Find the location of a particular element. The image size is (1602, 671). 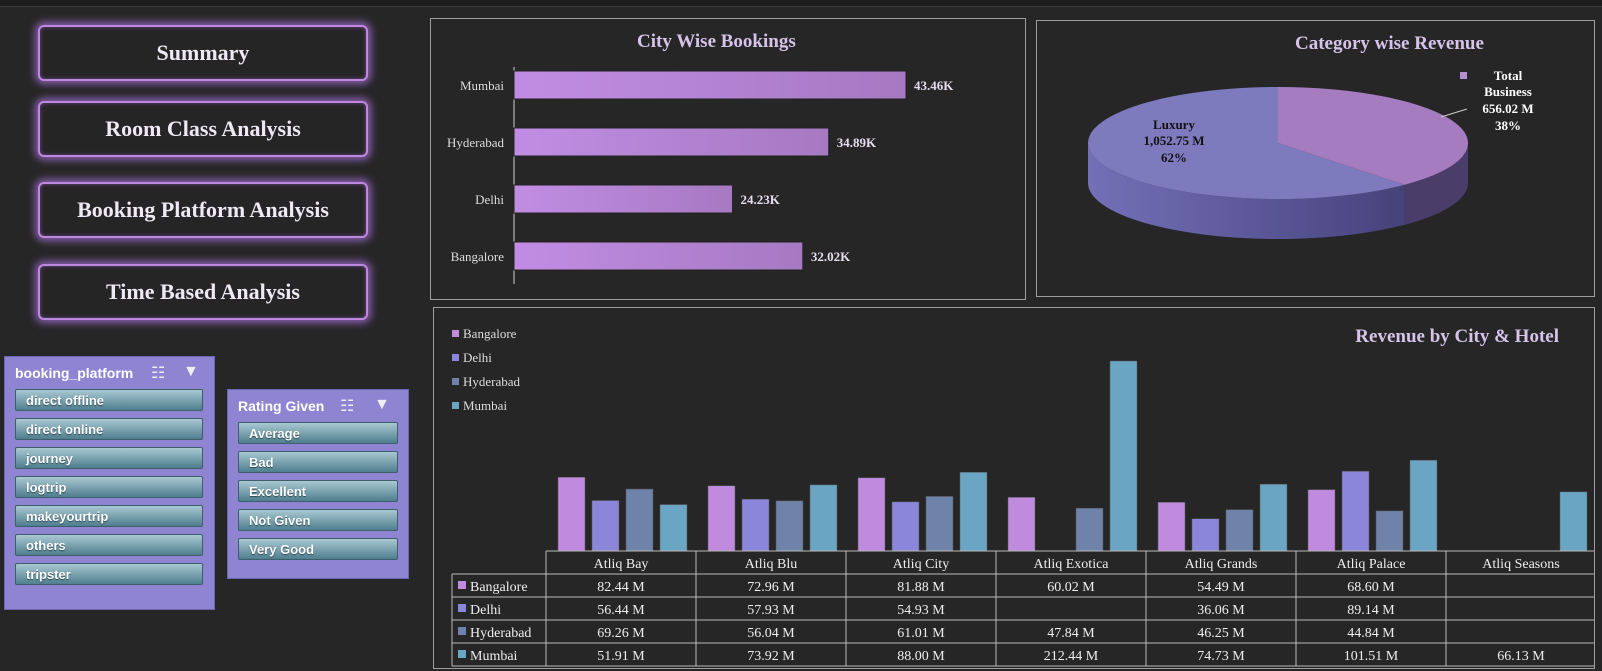

table-cell: 56.04 M is located at coordinates (771, 633).